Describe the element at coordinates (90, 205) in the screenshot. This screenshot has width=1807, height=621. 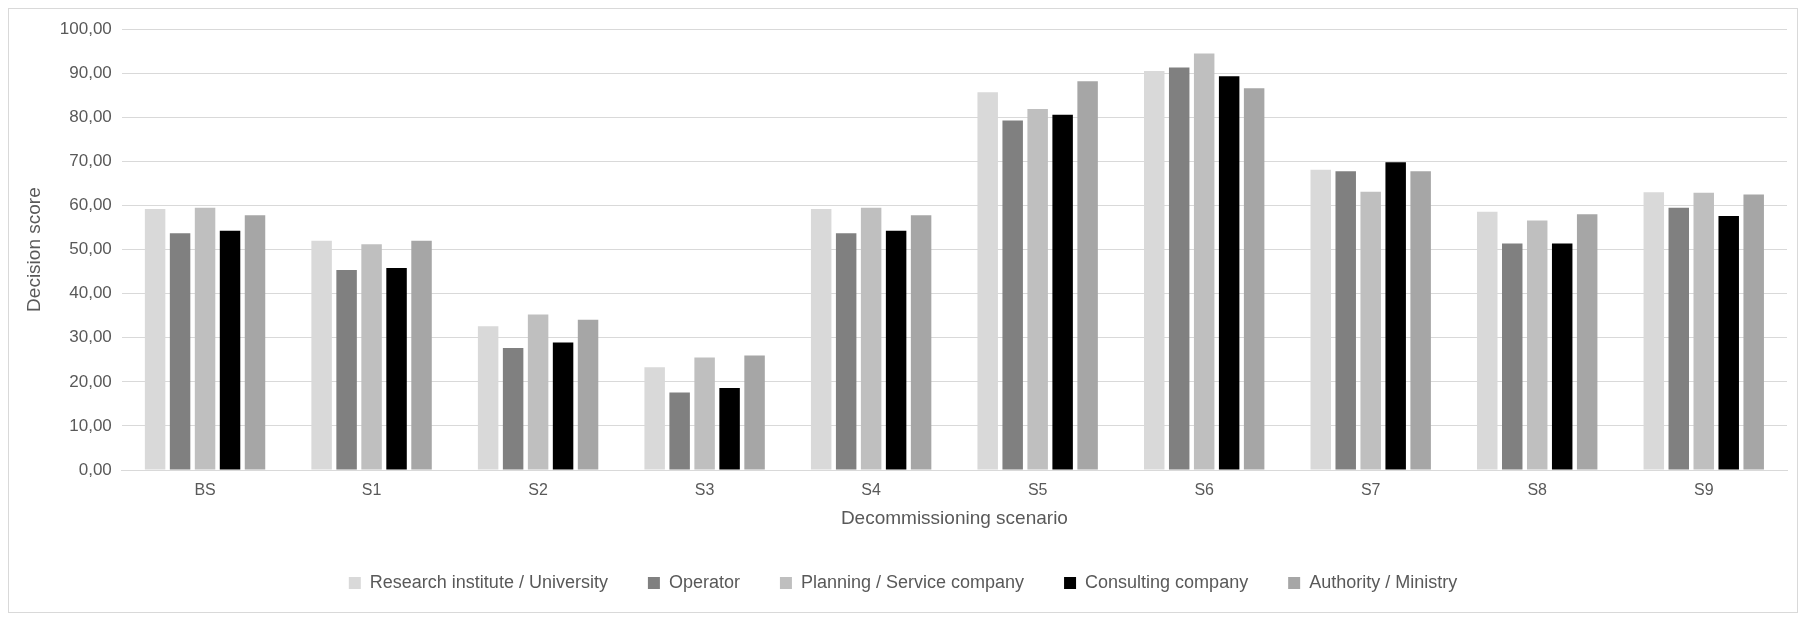
I see `y-tick-label: 60,00` at that location.